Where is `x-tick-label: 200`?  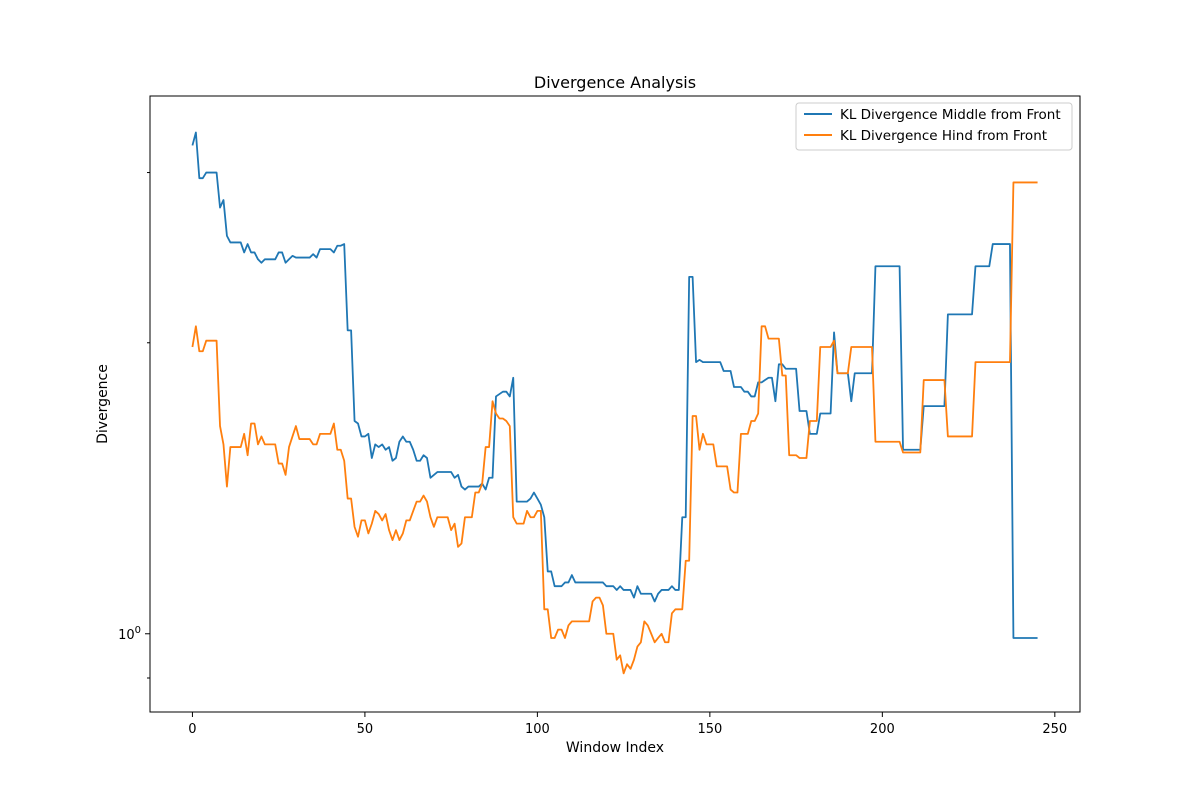
x-tick-label: 200 is located at coordinates (882, 729).